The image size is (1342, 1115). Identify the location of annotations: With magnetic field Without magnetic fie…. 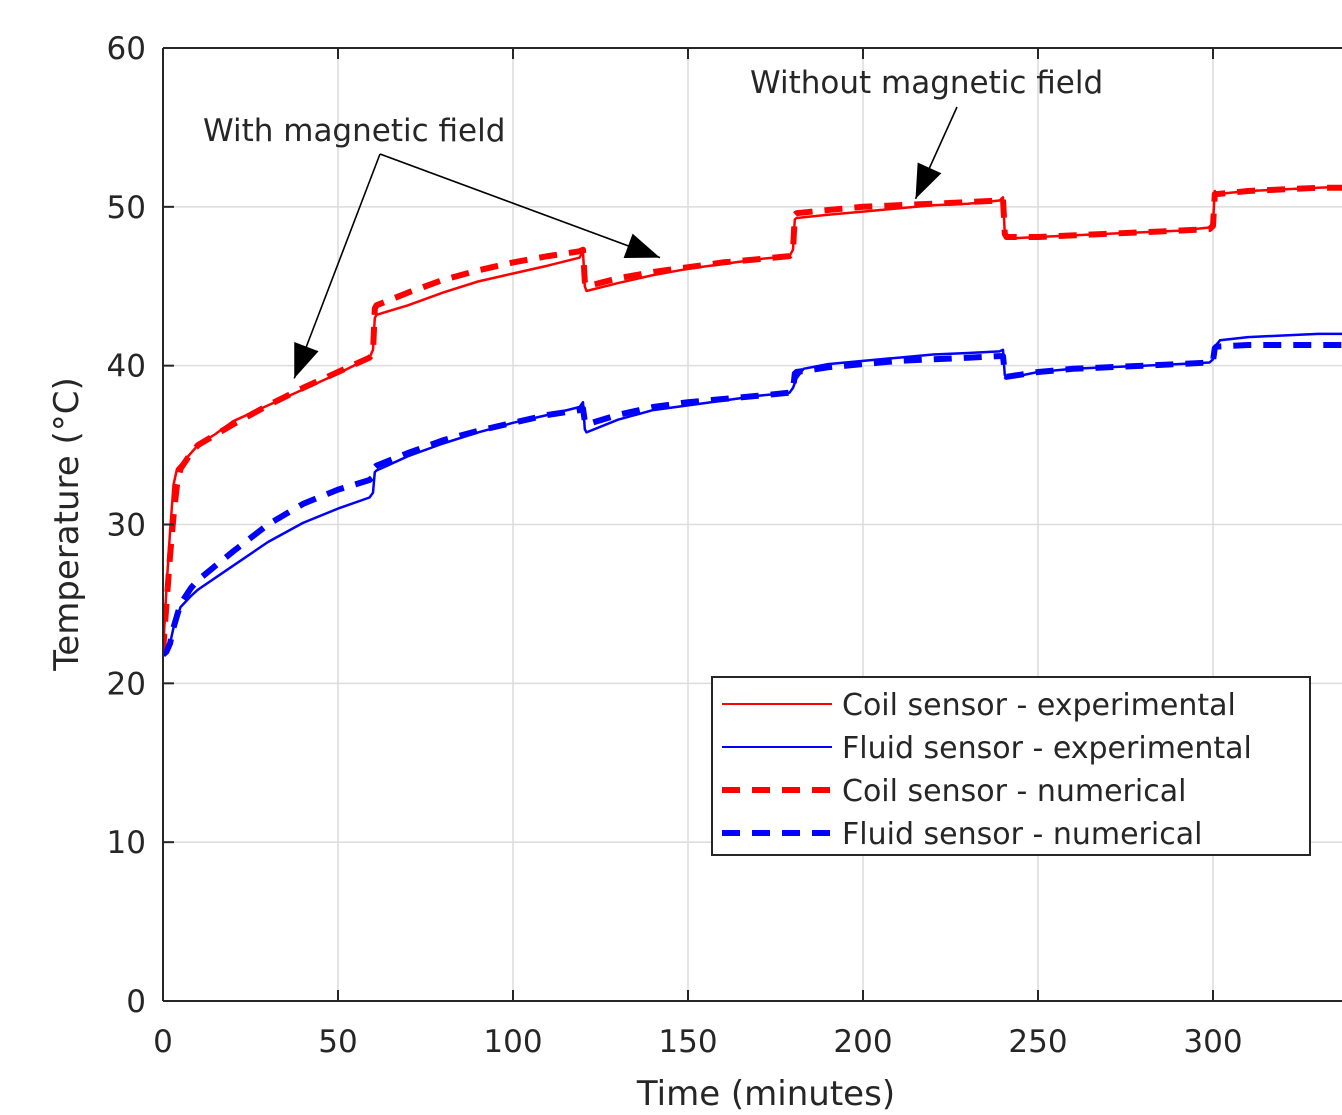
(653, 107).